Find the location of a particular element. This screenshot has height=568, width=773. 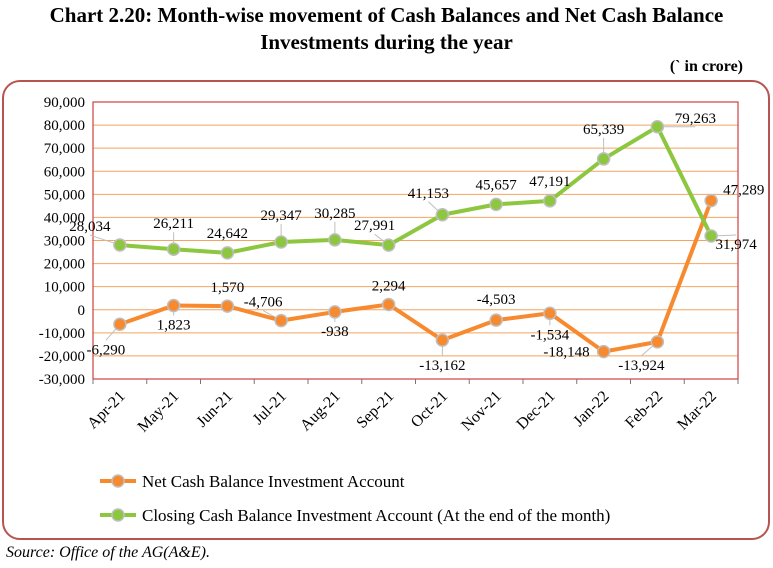

y-tick-label: 50,000 is located at coordinates (64, 195).